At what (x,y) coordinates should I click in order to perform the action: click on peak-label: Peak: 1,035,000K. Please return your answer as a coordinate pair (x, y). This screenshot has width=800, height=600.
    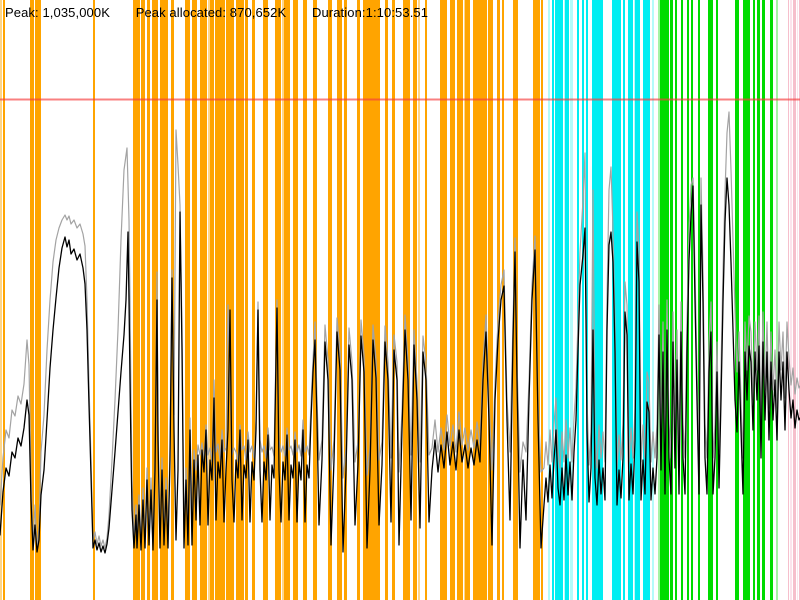
    Looking at the image, I should click on (57, 12).